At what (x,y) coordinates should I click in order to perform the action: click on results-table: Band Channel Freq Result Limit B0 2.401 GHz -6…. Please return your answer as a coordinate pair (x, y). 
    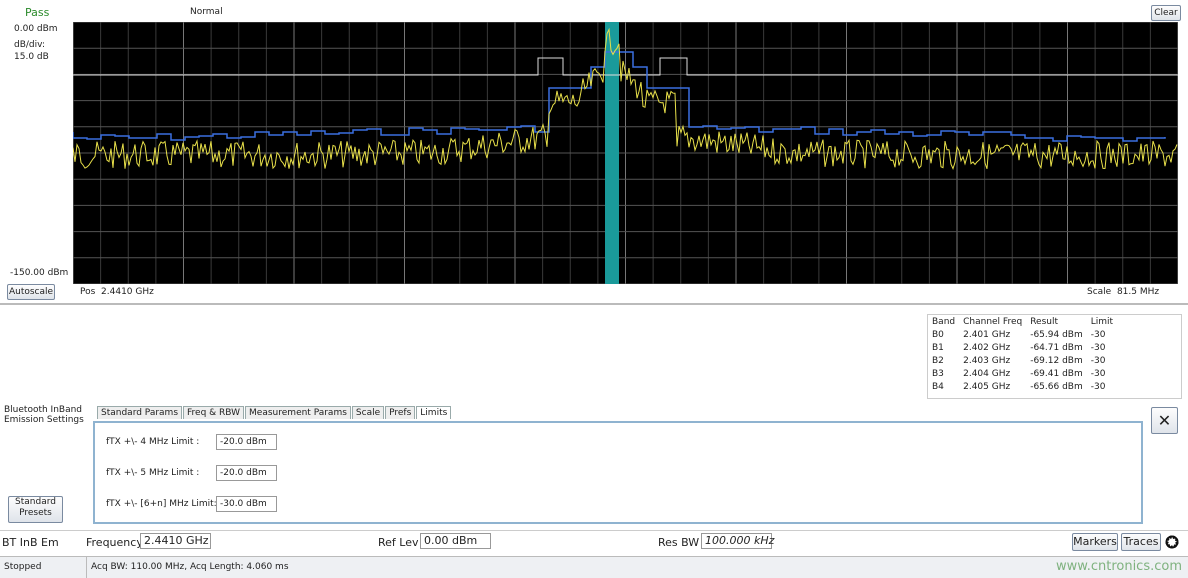
    Looking at the image, I should click on (1054, 356).